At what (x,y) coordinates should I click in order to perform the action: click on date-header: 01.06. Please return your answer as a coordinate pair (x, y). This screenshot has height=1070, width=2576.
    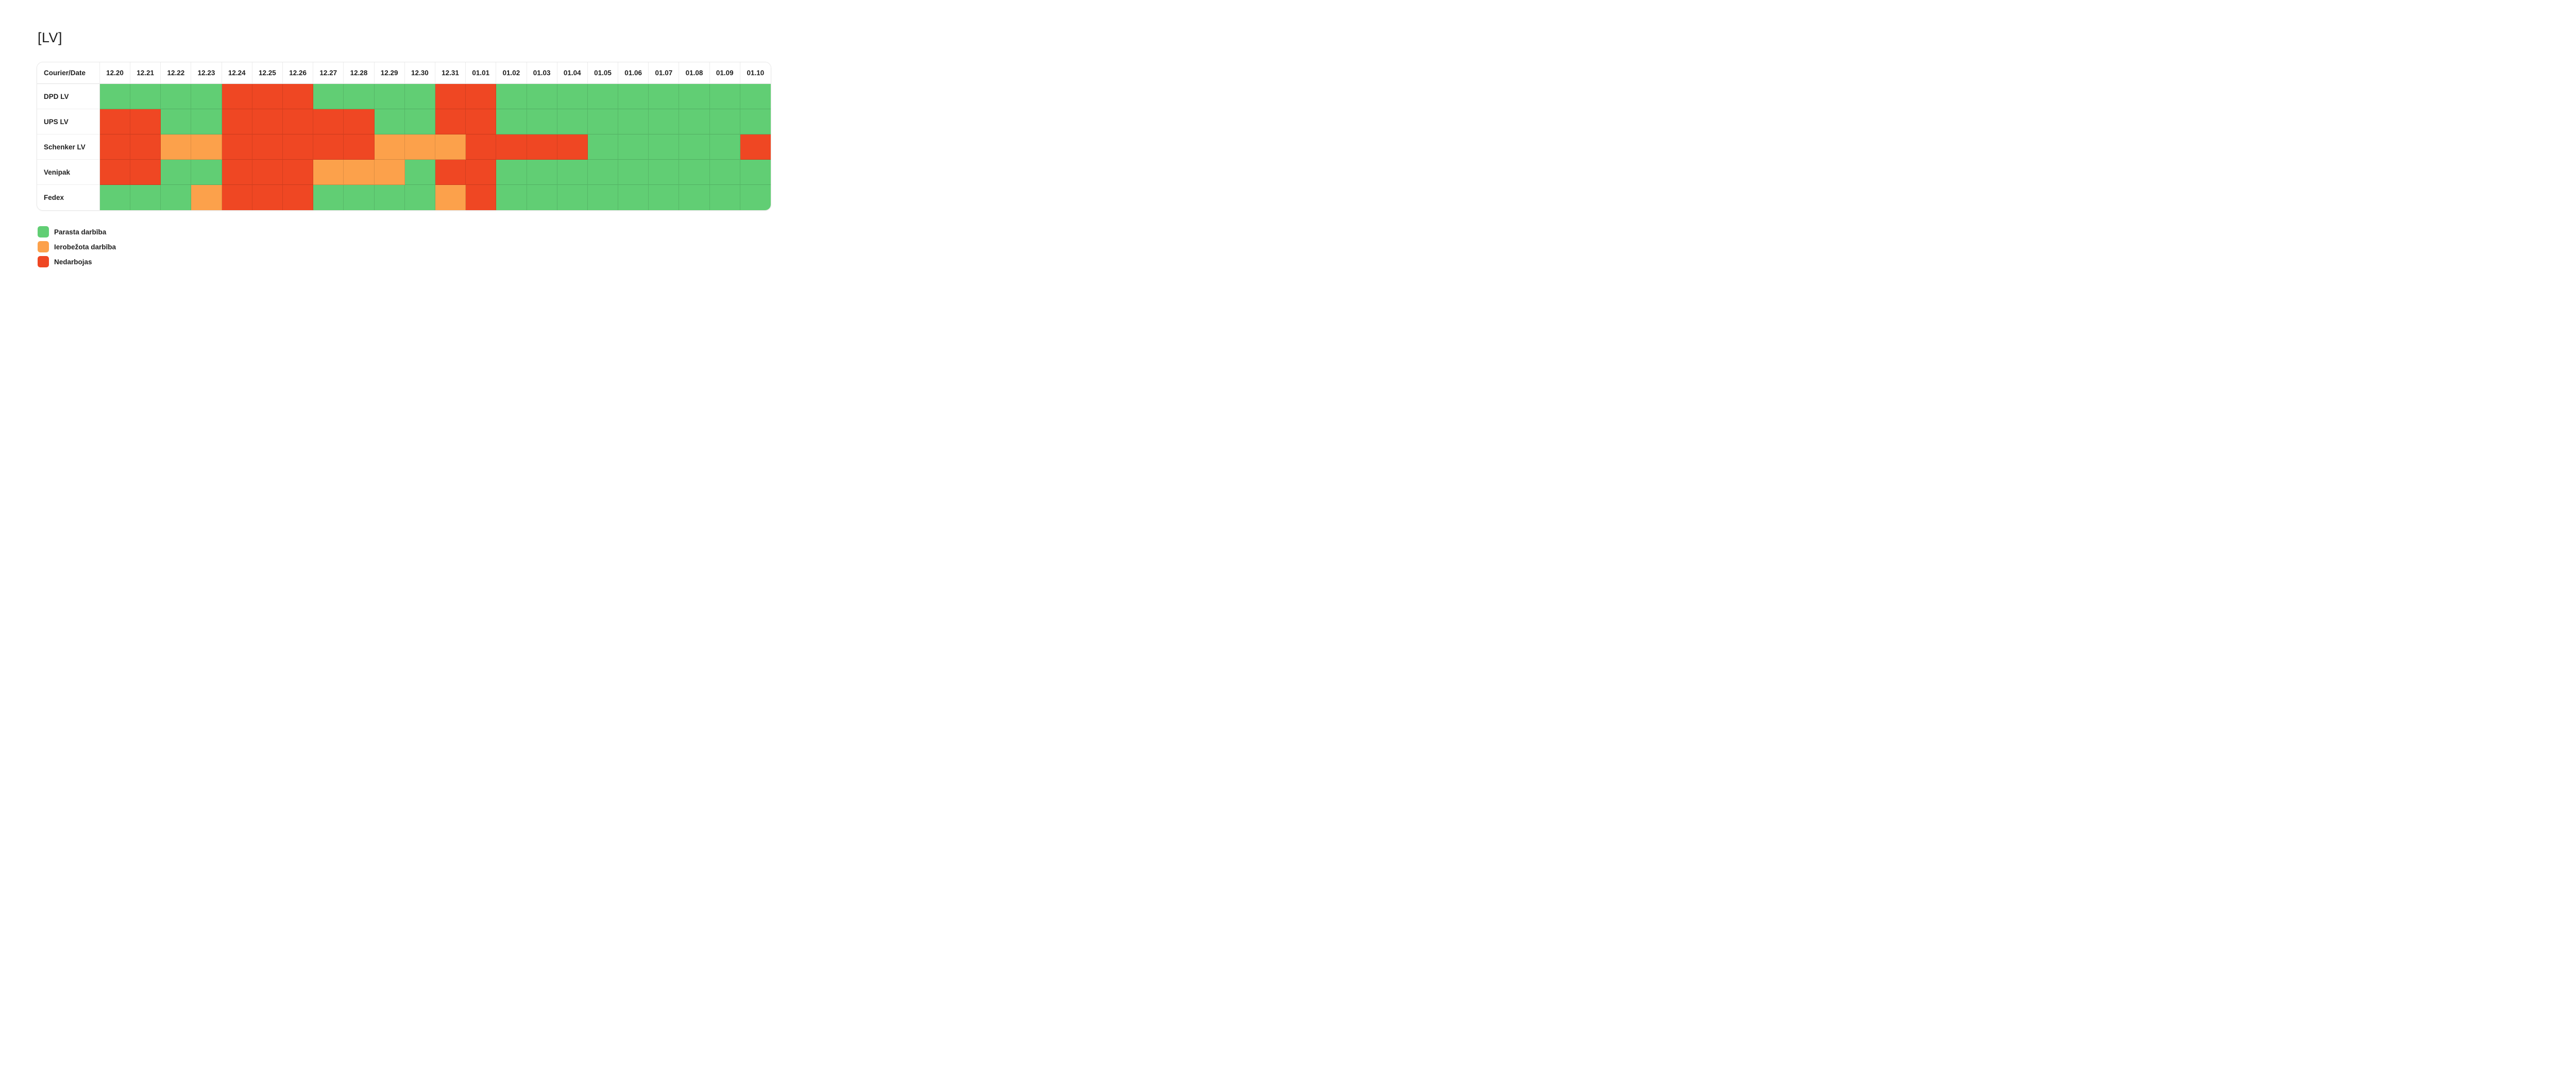
    Looking at the image, I should click on (633, 73).